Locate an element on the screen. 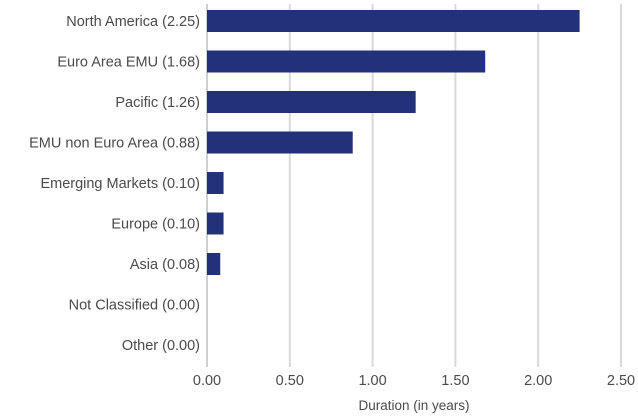  category-label: North America (2.25) is located at coordinates (133, 22).